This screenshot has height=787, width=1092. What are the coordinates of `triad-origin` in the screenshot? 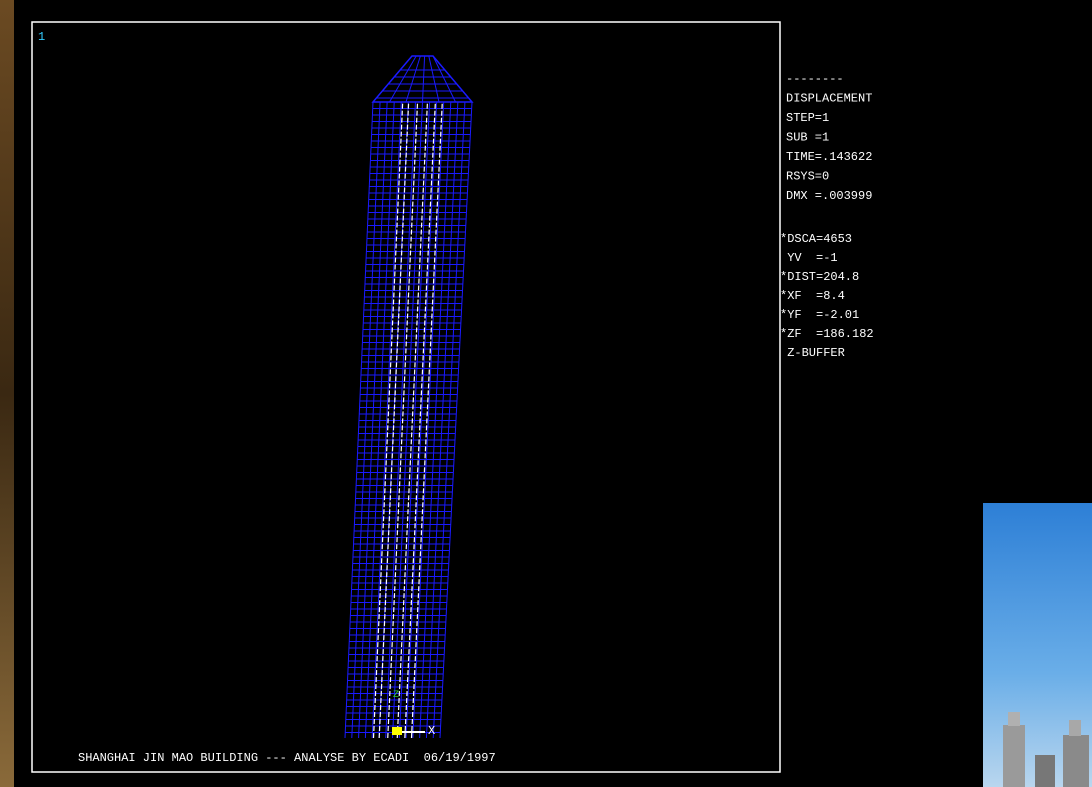 It's located at (397, 731).